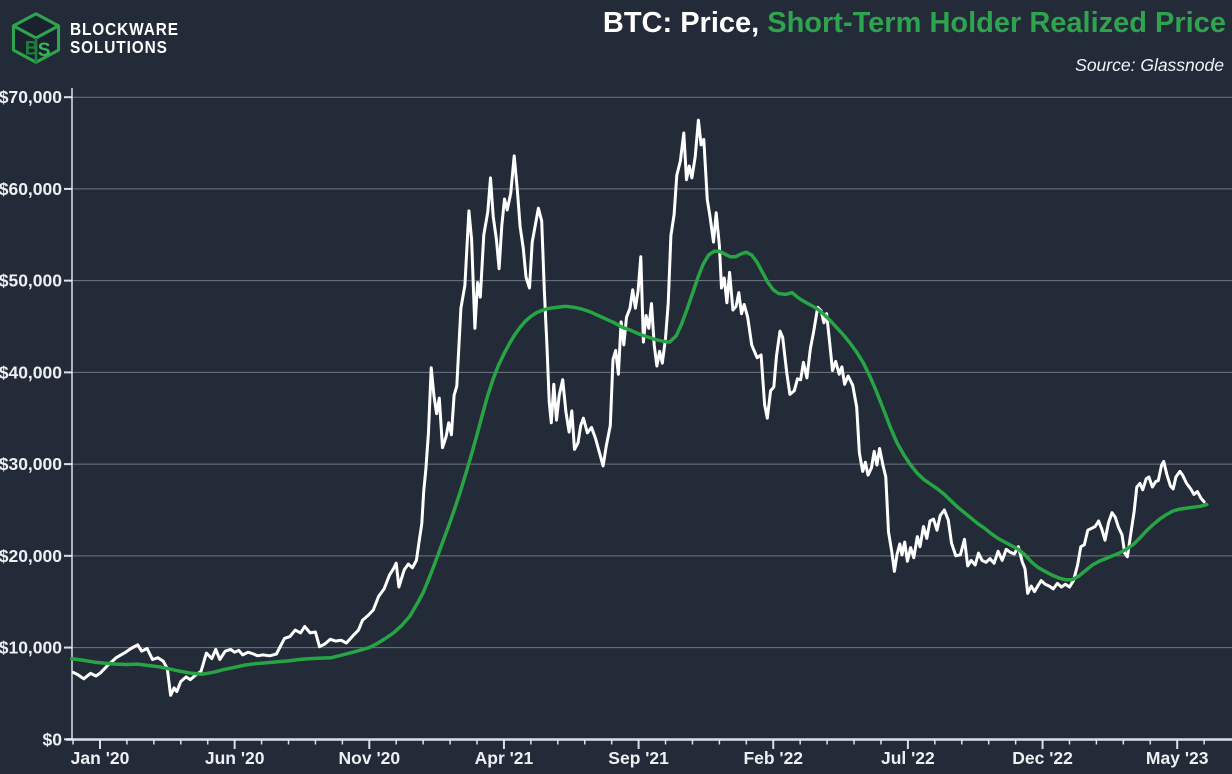 The width and height of the screenshot is (1232, 774). Describe the element at coordinates (773, 758) in the screenshot. I see `x-axis-label: Feb '22` at that location.